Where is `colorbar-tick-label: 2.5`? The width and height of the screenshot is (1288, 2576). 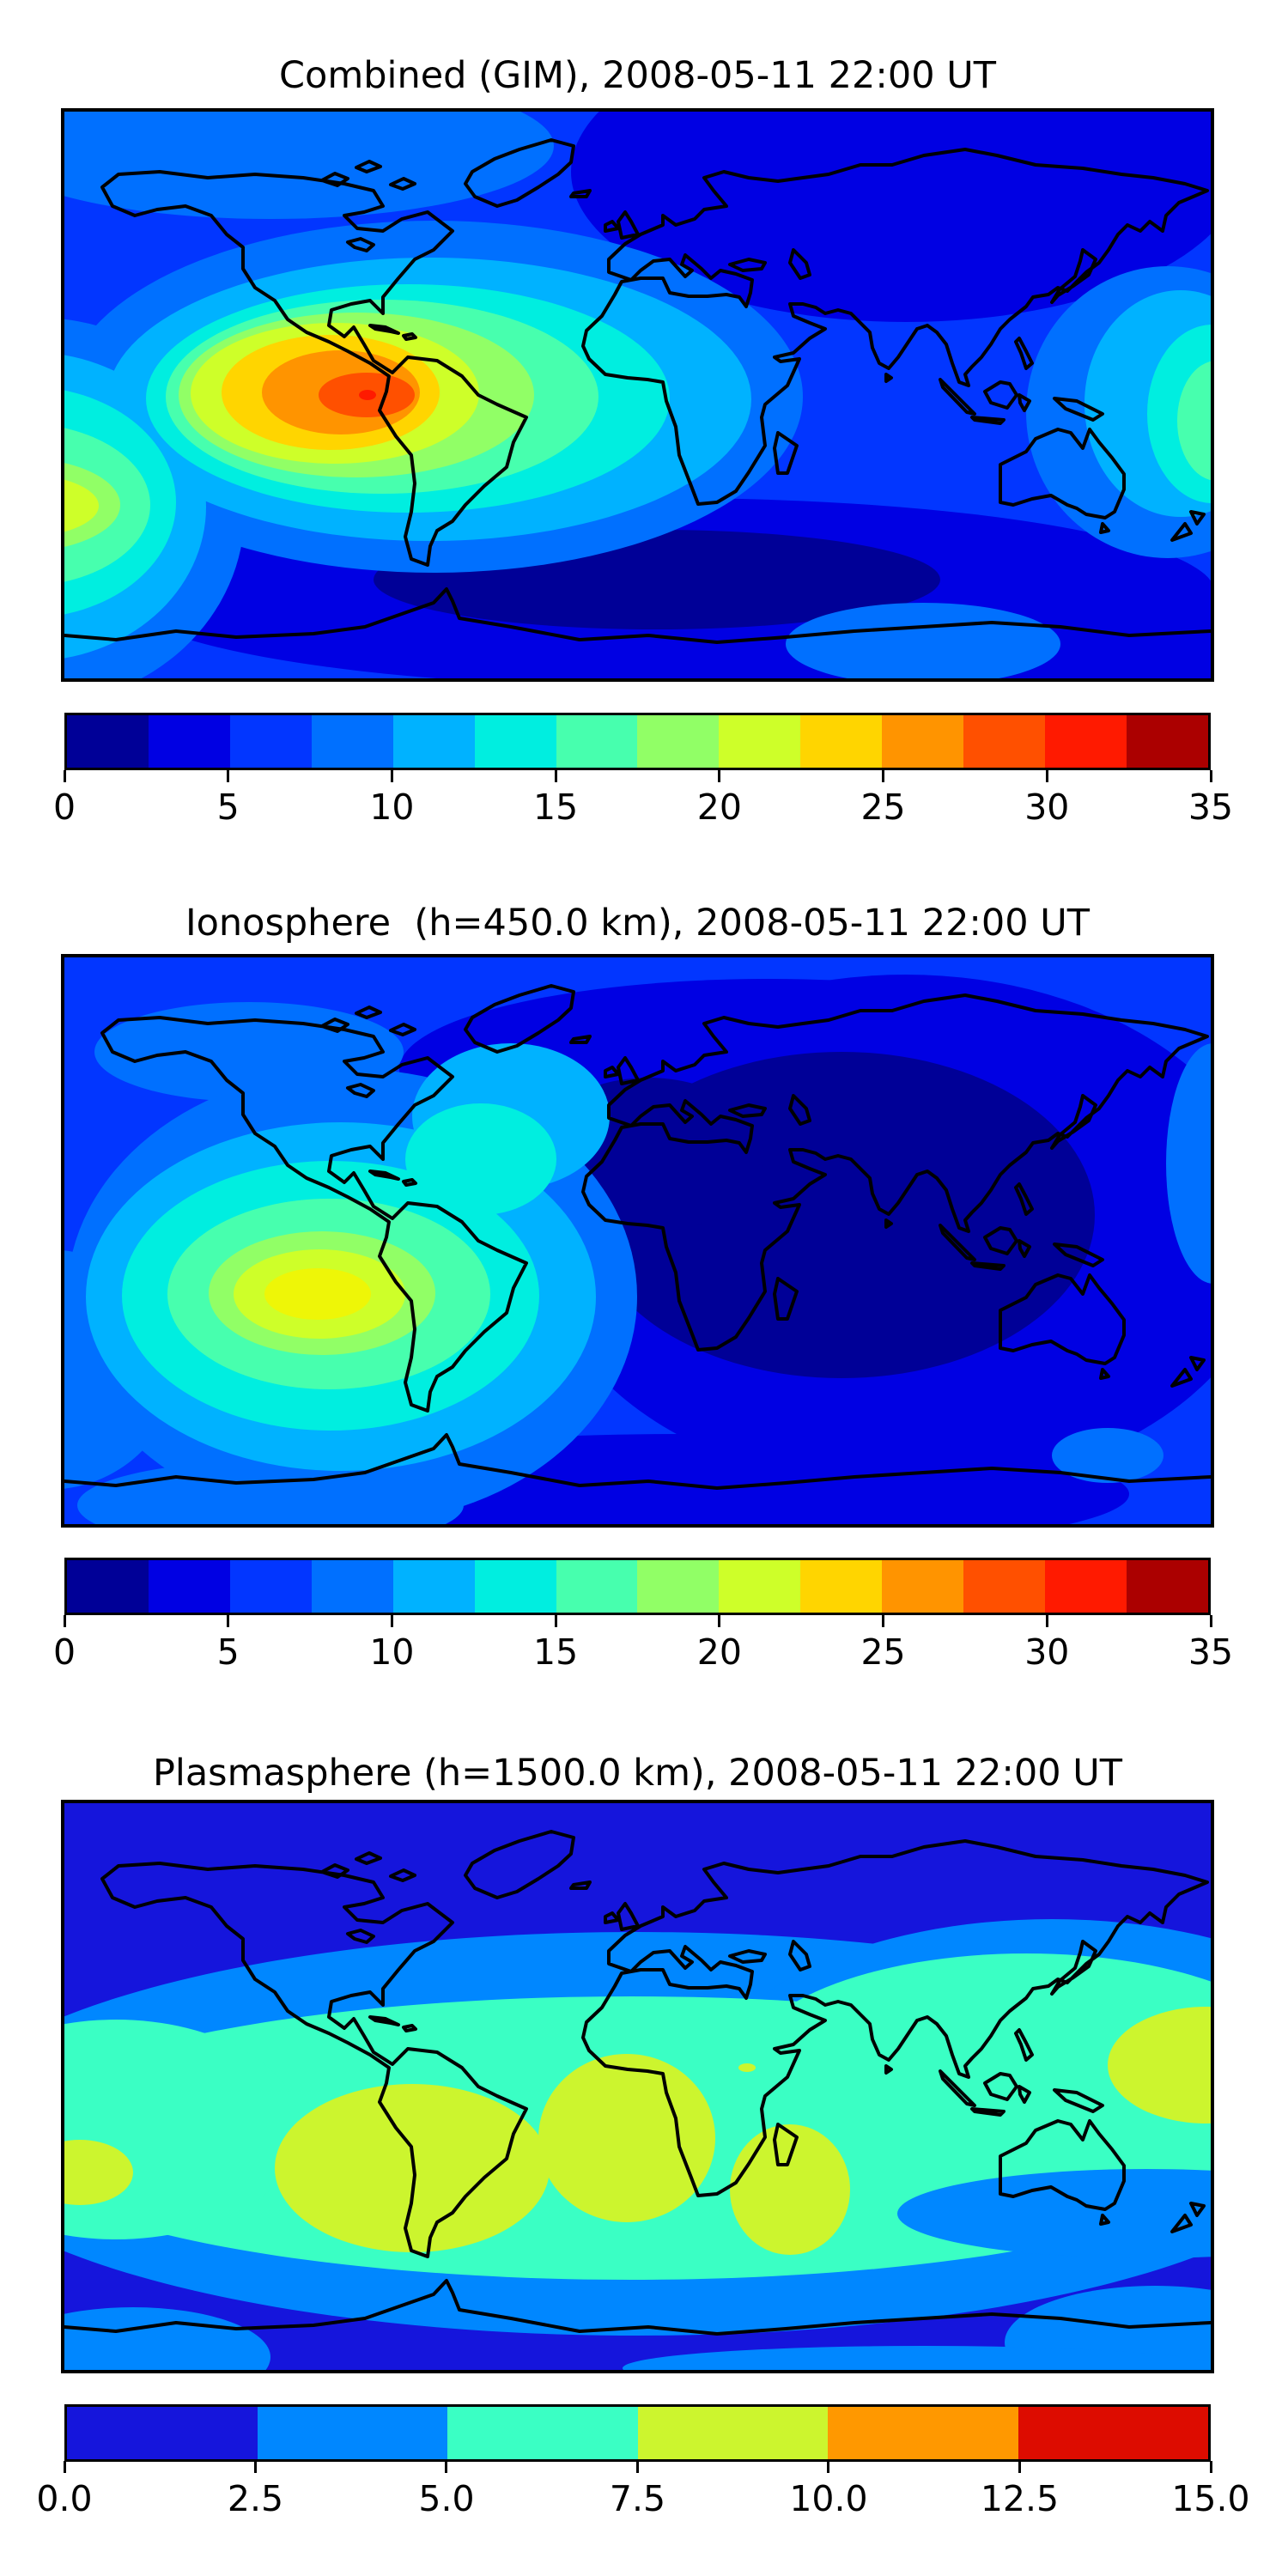 colorbar-tick-label: 2.5 is located at coordinates (255, 2499).